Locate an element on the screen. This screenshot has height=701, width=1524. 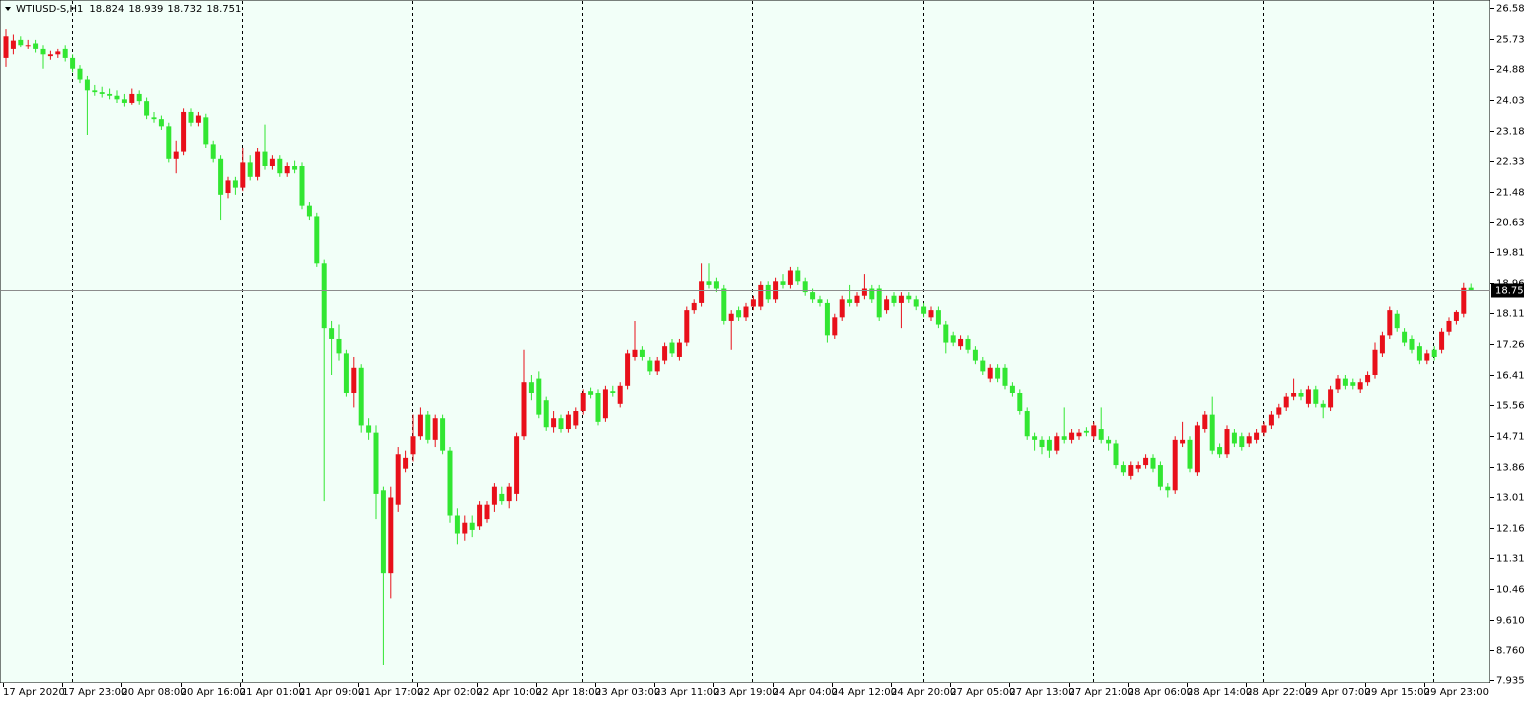
y-tick-label: 9.610 is located at coordinates (1510, 621).